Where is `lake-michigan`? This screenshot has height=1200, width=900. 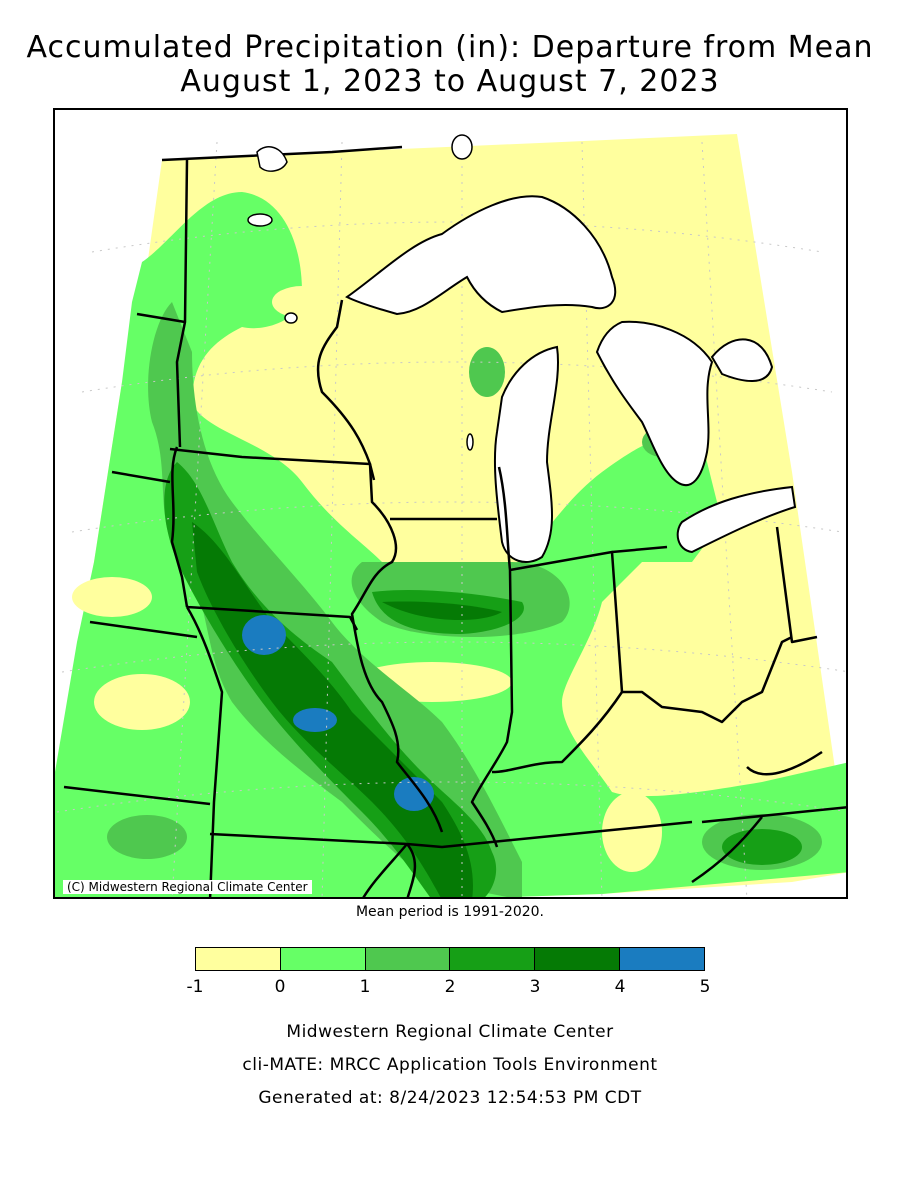 lake-michigan is located at coordinates (526, 454).